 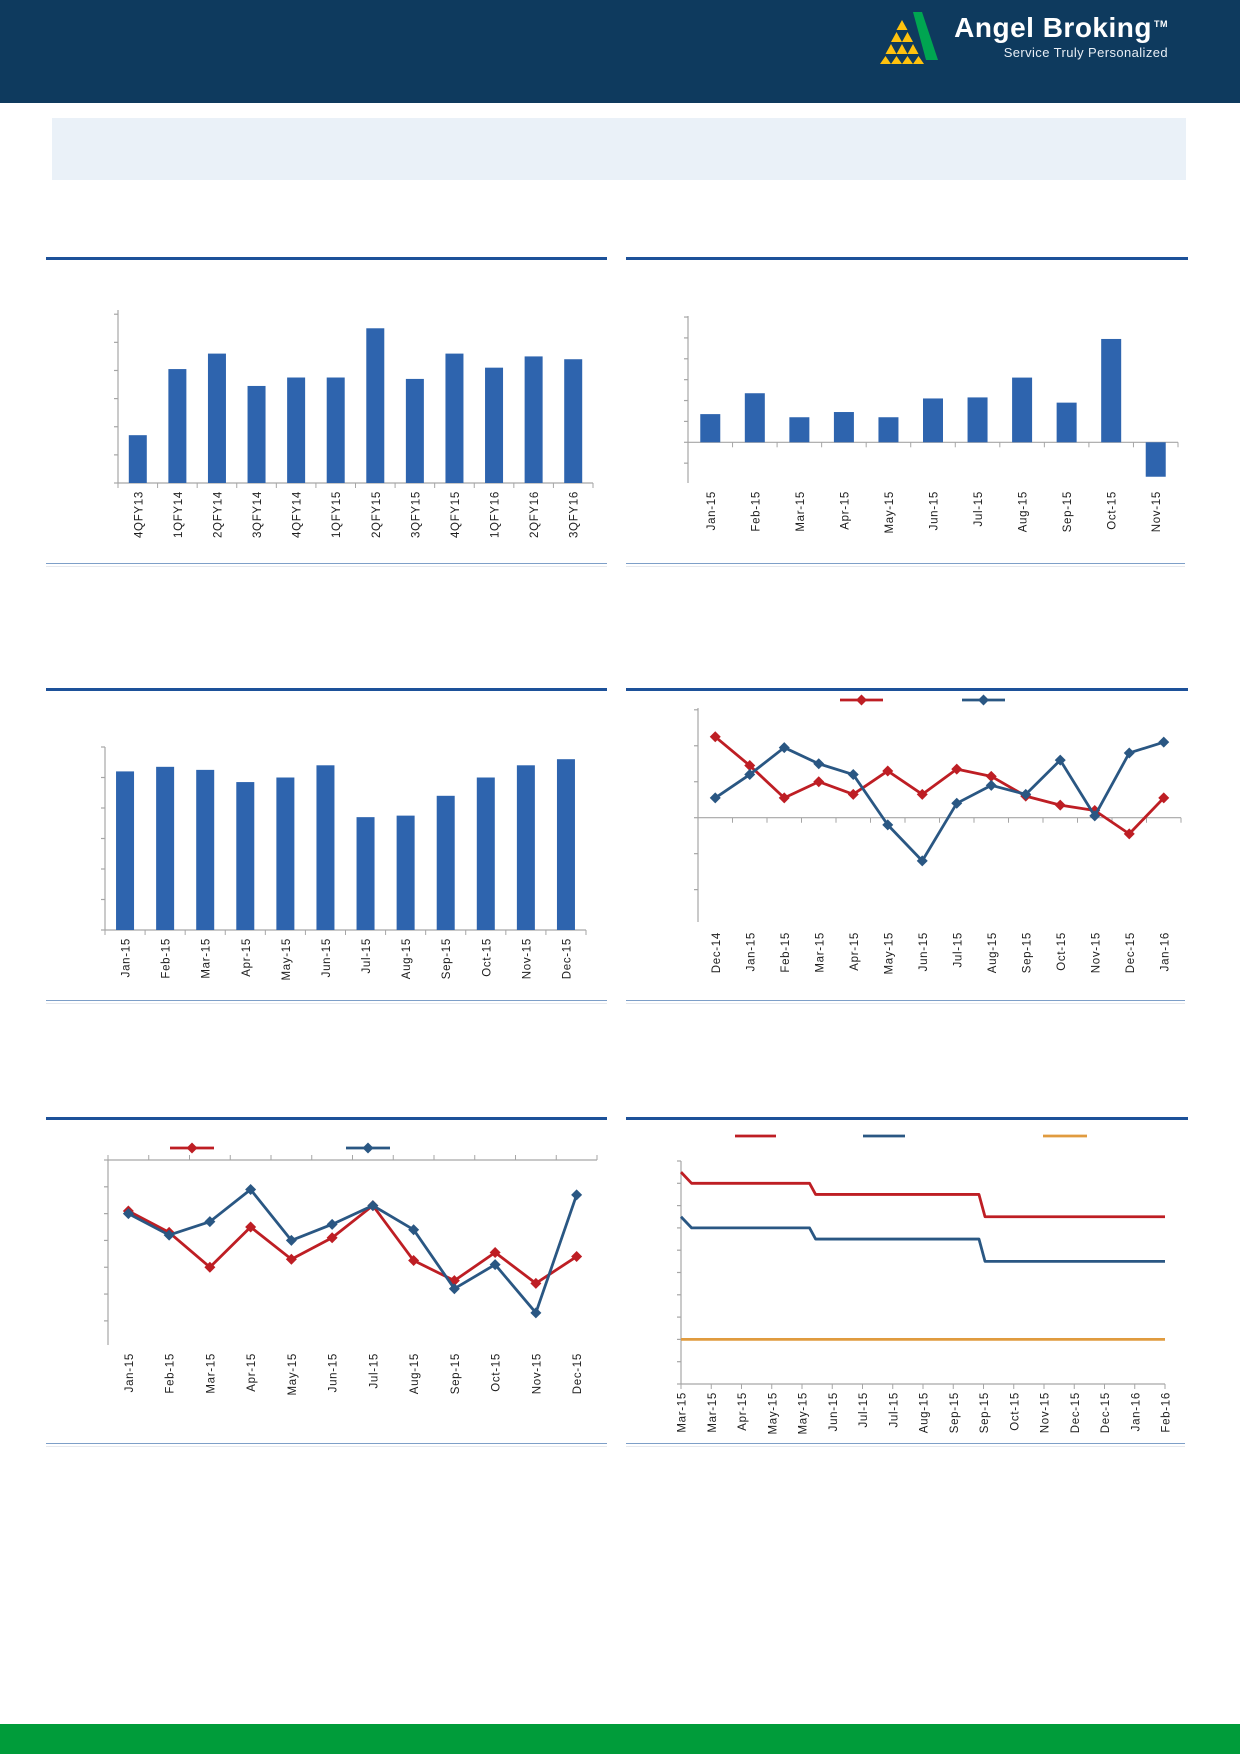 I want to click on svg-text: 2QFY15, so click(x=377, y=514).